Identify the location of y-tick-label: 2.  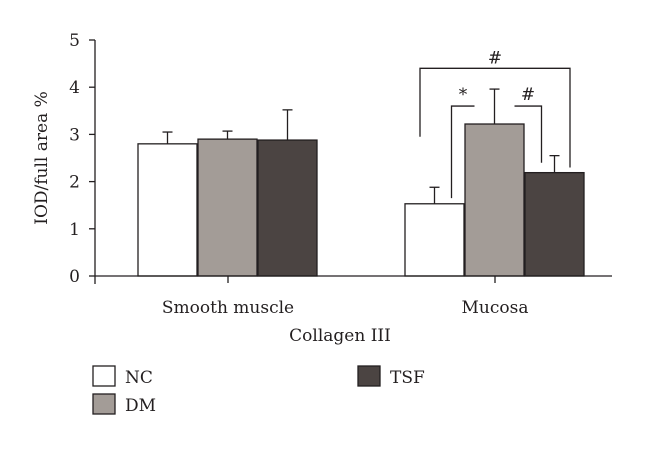
(74, 183).